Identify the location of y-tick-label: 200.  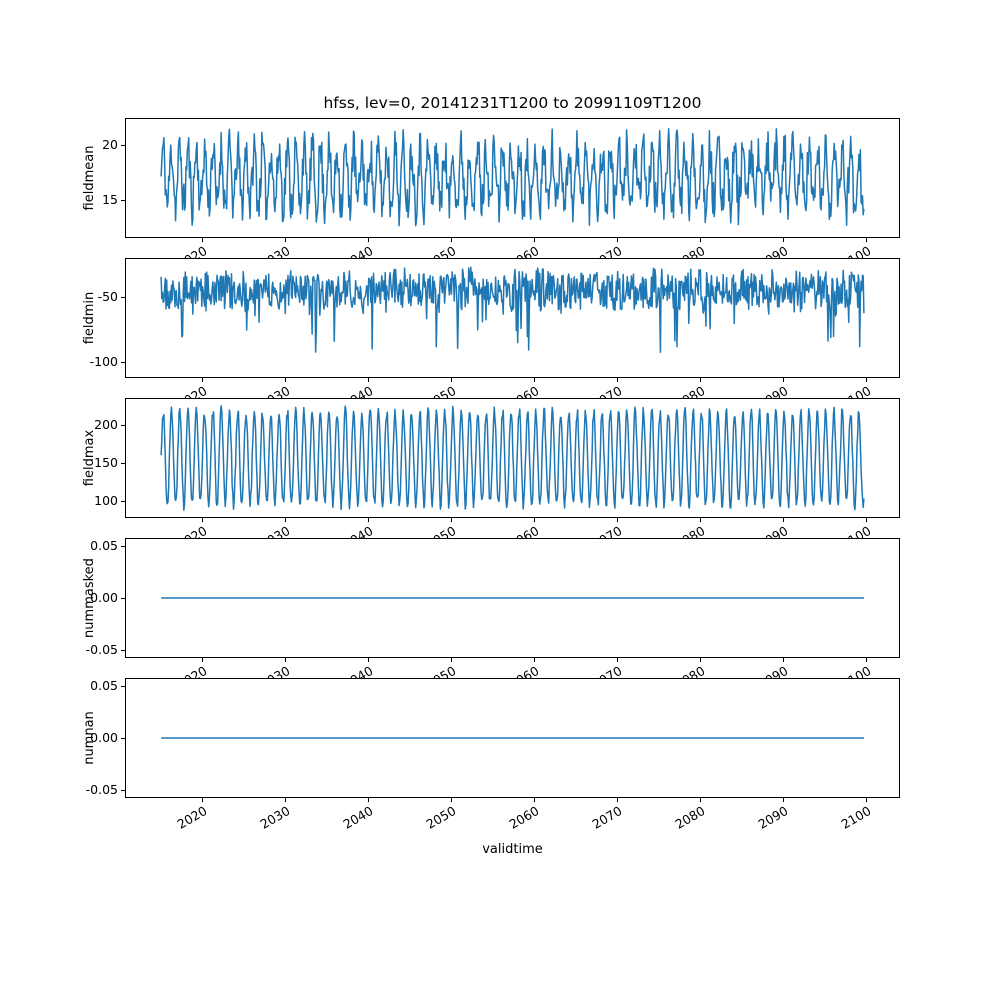
(106, 425).